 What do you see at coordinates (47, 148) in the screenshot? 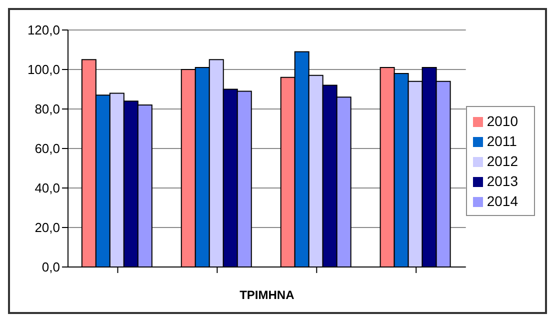
I see `y-tick-label: 60,0` at bounding box center [47, 148].